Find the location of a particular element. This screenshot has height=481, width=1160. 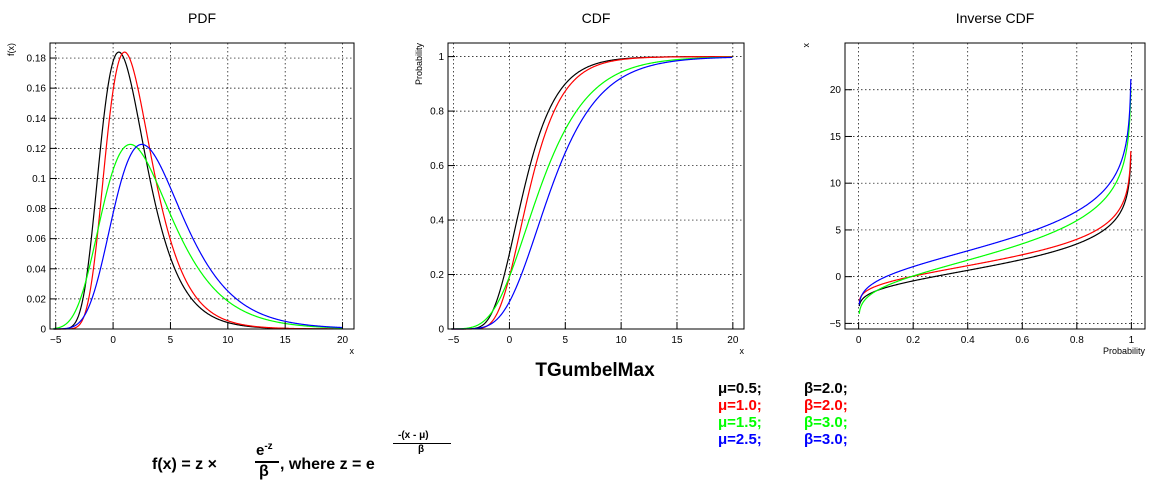

inverse-cdf-ytick-label-4: 15 is located at coordinates (836, 137).